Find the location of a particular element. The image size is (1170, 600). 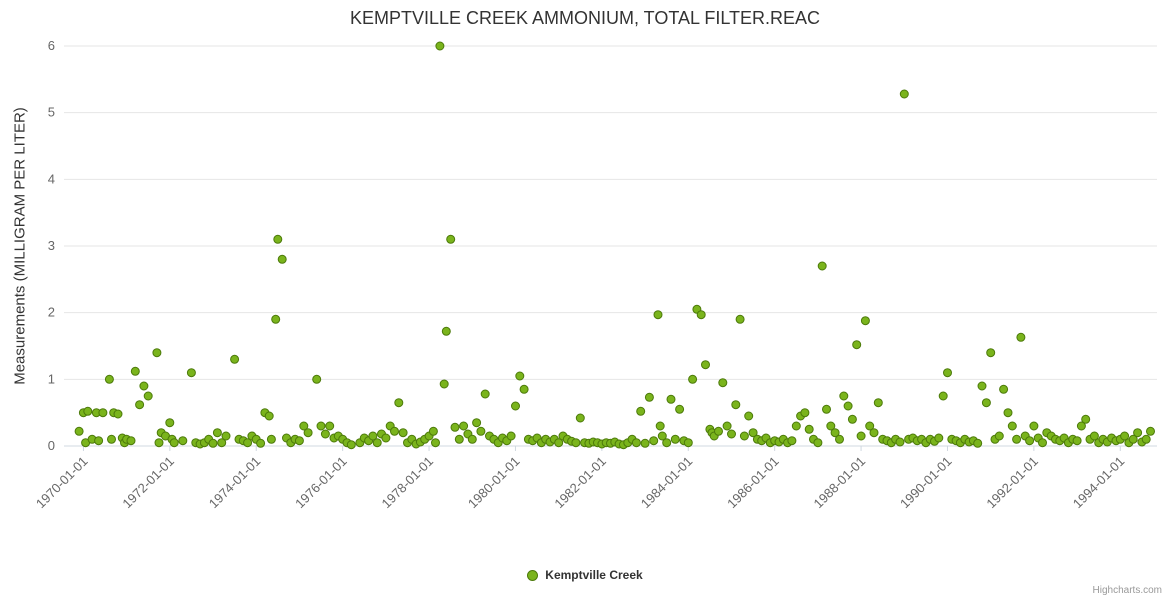

legend-item-kemptville-creek: Kemptville Creek is located at coordinates (585, 575).